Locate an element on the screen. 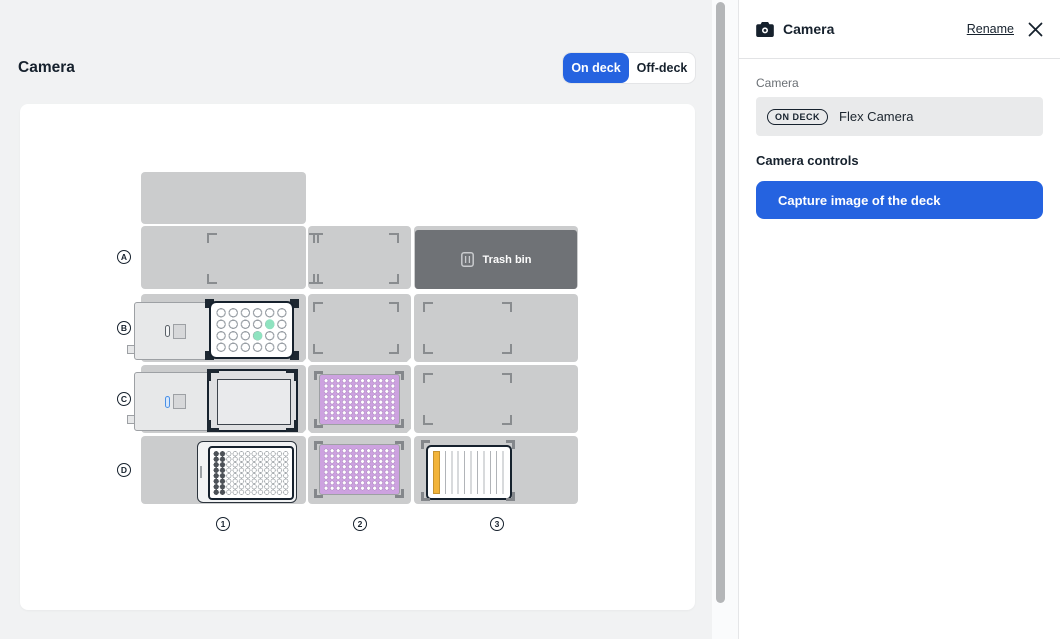 This screenshot has width=1060, height=639. deck-slot-a1 is located at coordinates (223, 257).